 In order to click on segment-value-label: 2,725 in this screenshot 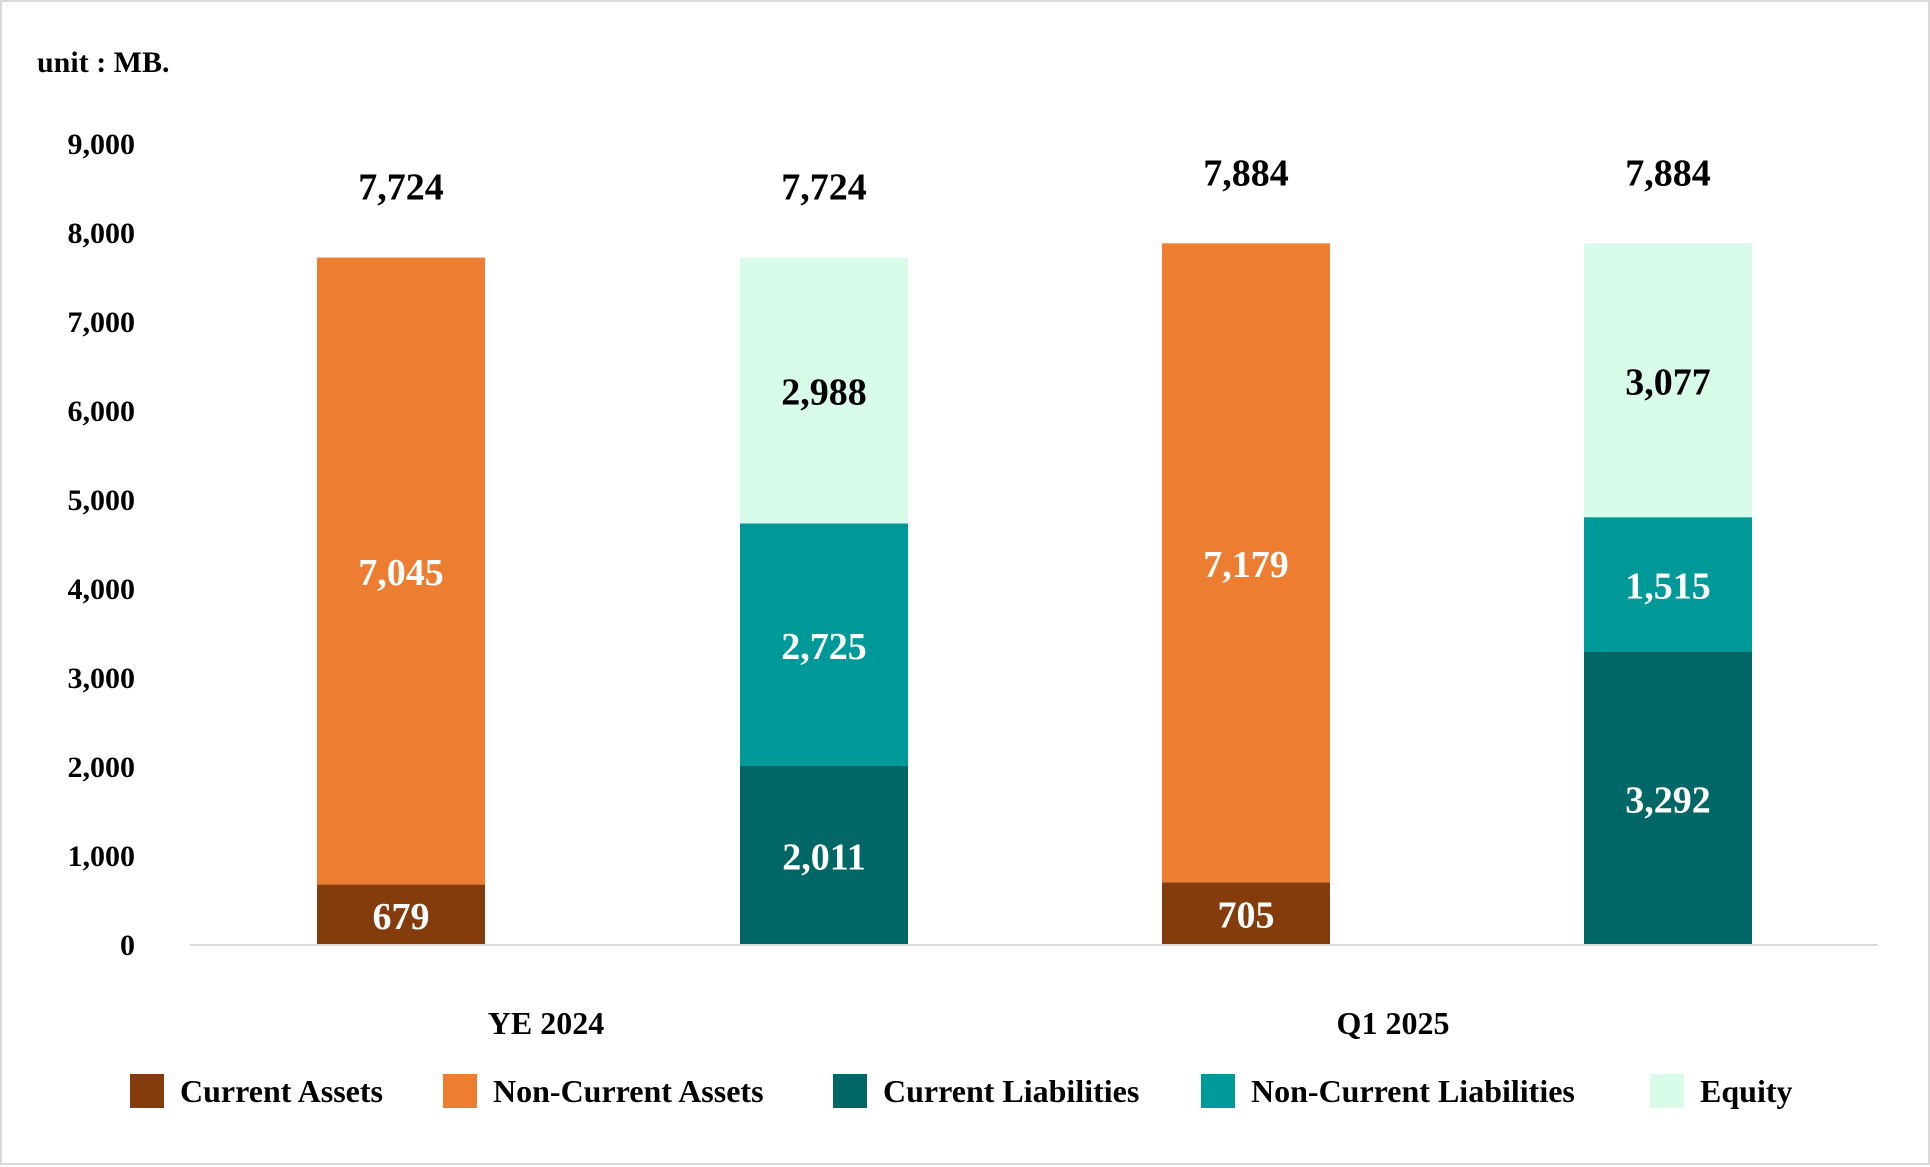, I will do `click(824, 647)`.